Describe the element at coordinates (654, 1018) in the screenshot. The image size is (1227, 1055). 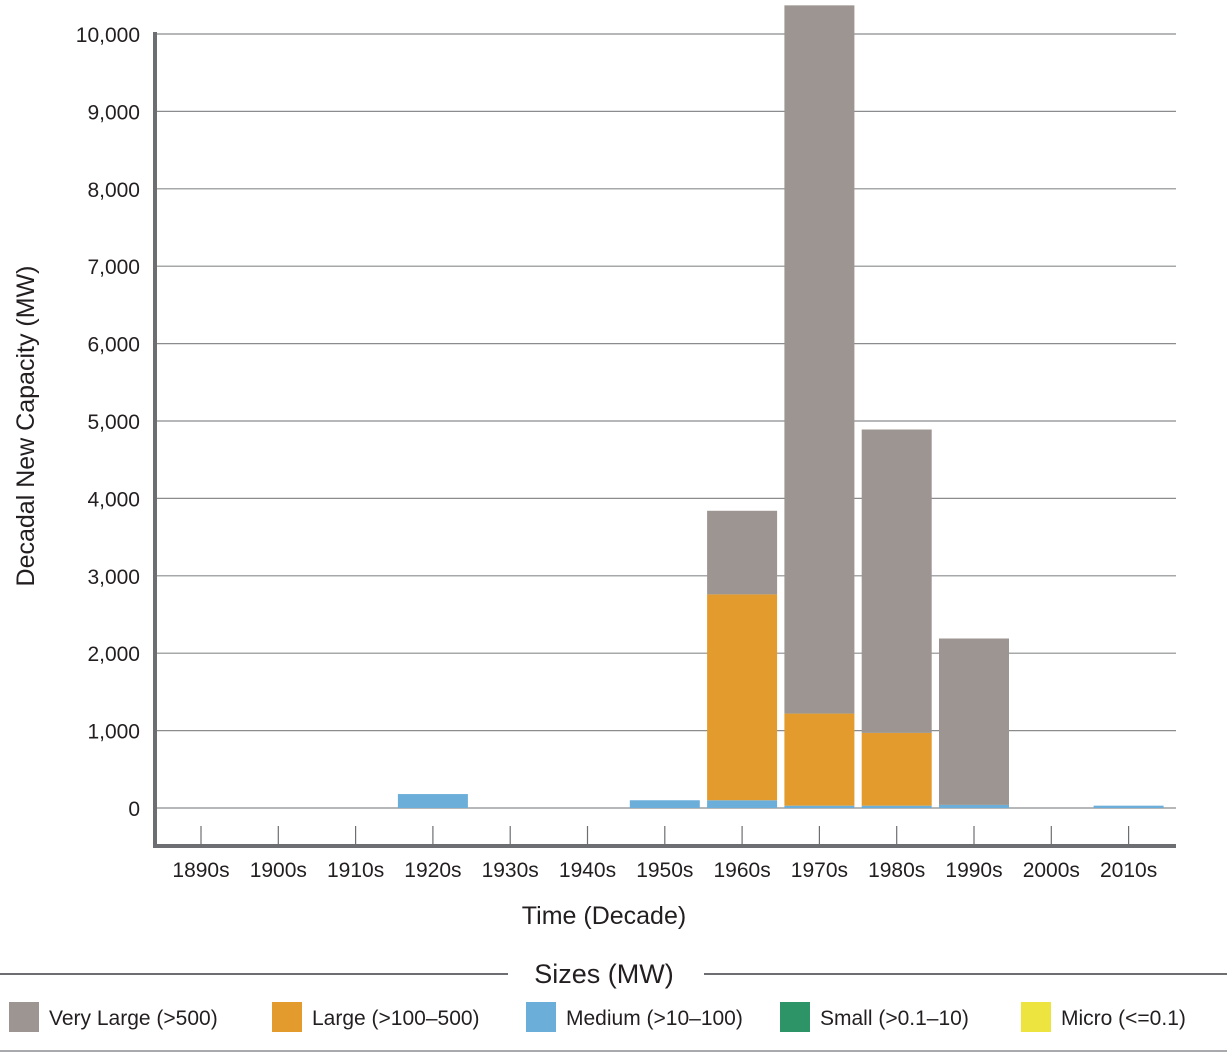
I see `legend-label-medium-10-100: Medium (>10–100)` at that location.